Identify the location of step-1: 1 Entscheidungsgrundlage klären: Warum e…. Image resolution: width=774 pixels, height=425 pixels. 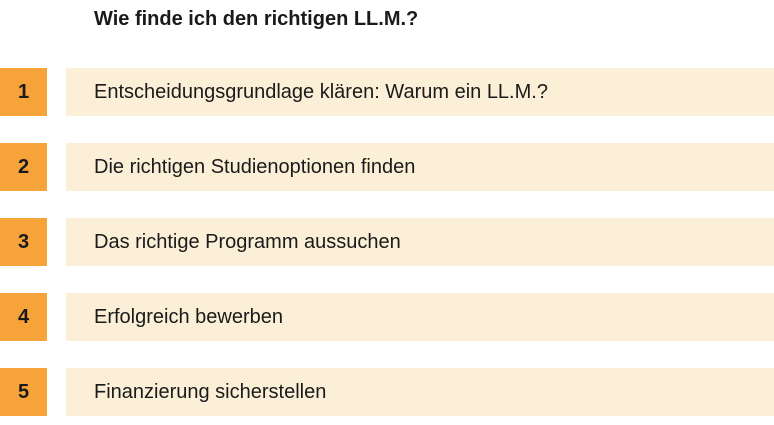
(387, 92).